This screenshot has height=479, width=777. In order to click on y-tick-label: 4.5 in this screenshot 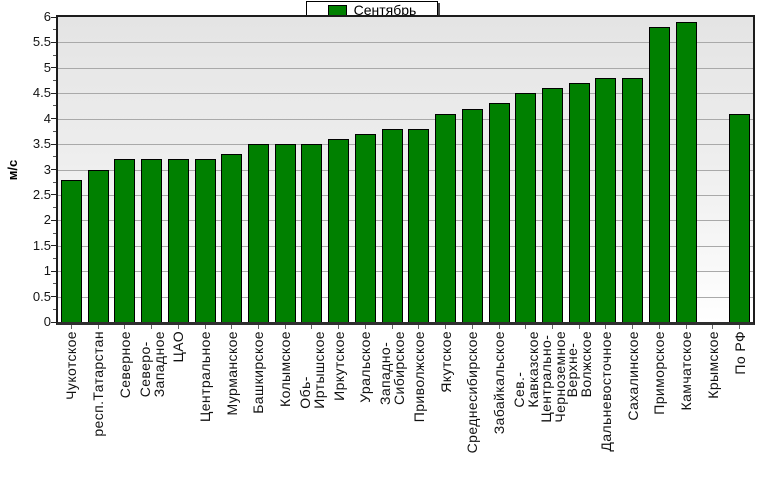, I will do `click(41, 93)`.